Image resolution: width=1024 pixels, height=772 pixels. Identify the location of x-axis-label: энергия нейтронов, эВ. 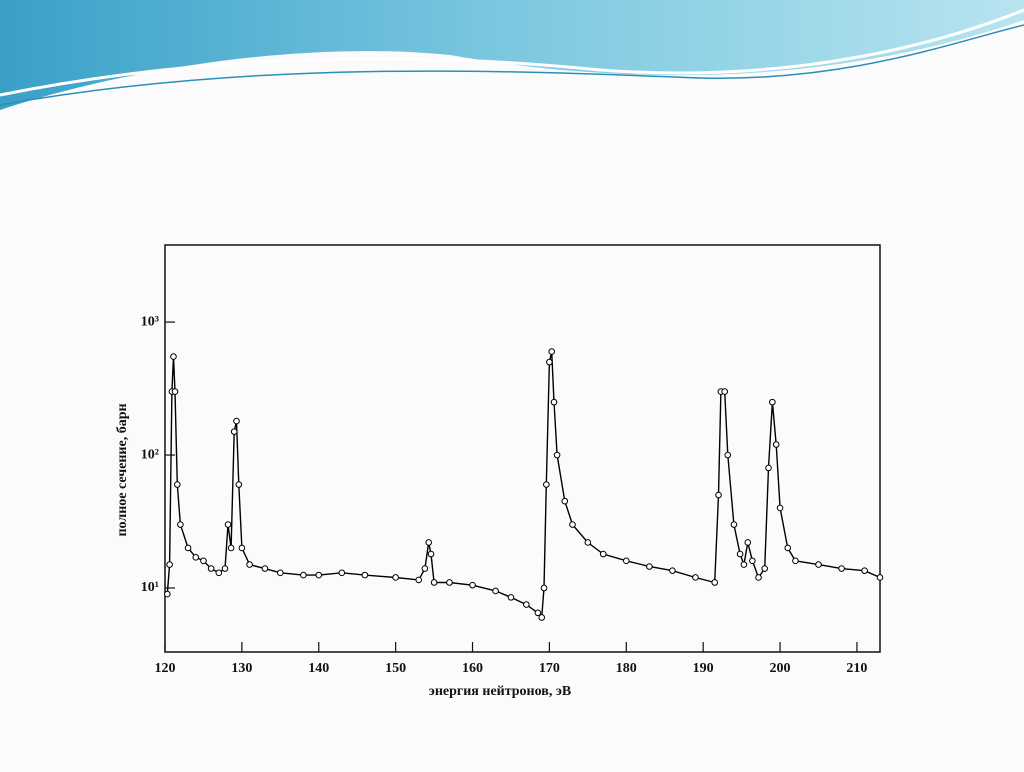
(500, 691).